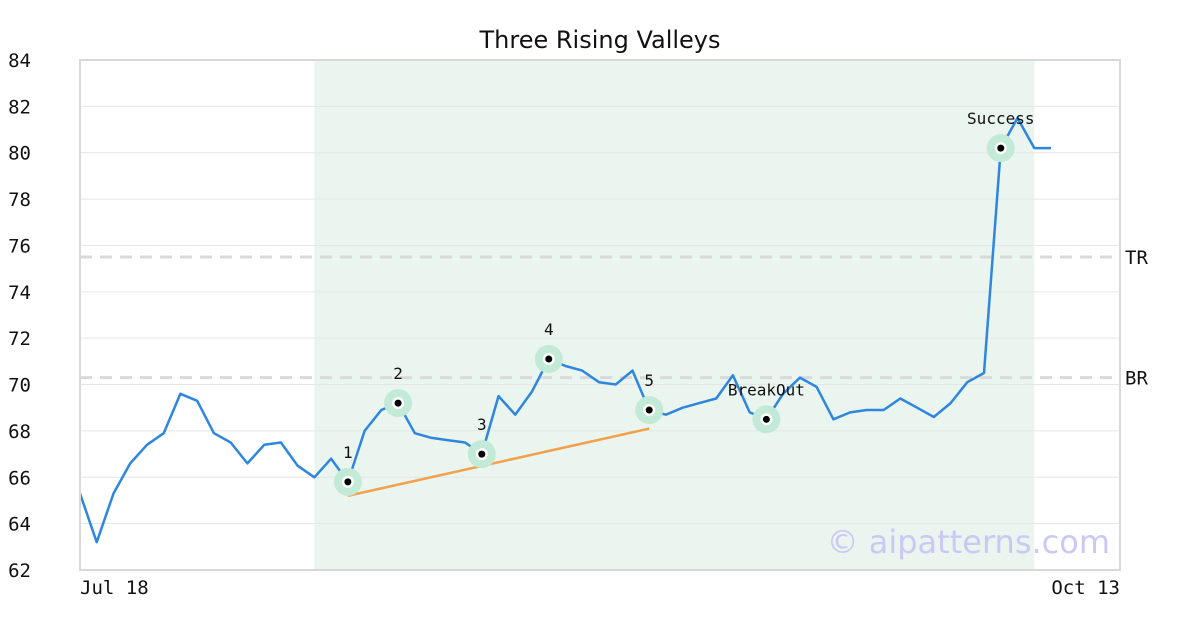 This screenshot has height=630, width=1200. What do you see at coordinates (19, 246) in the screenshot?
I see `y-tick-label: 76` at bounding box center [19, 246].